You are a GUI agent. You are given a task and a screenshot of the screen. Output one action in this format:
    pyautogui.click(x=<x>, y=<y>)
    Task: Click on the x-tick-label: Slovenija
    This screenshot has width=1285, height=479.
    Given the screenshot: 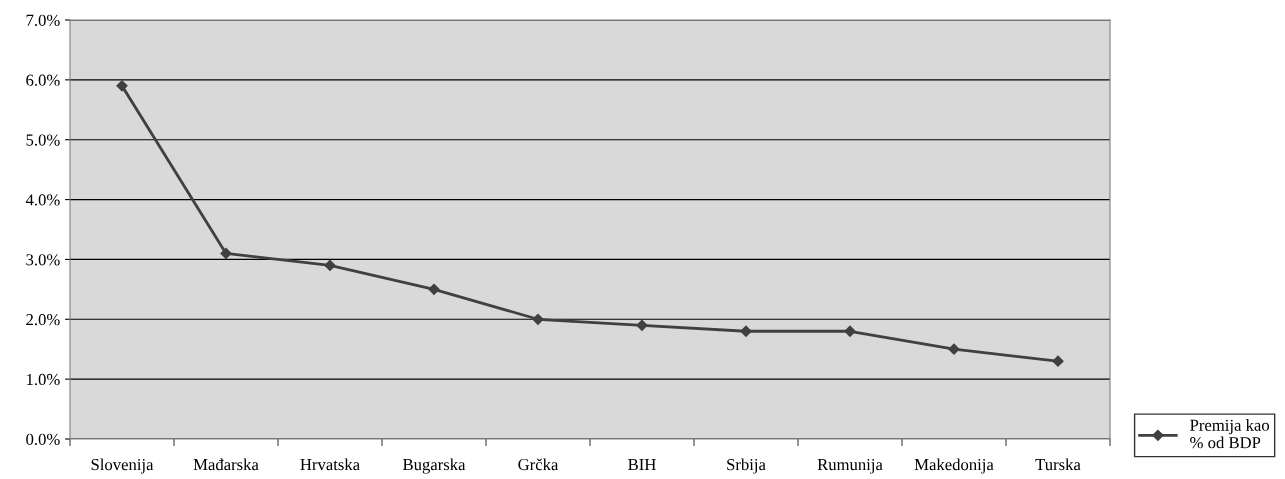 What is the action you would take?
    pyautogui.click(x=122, y=466)
    